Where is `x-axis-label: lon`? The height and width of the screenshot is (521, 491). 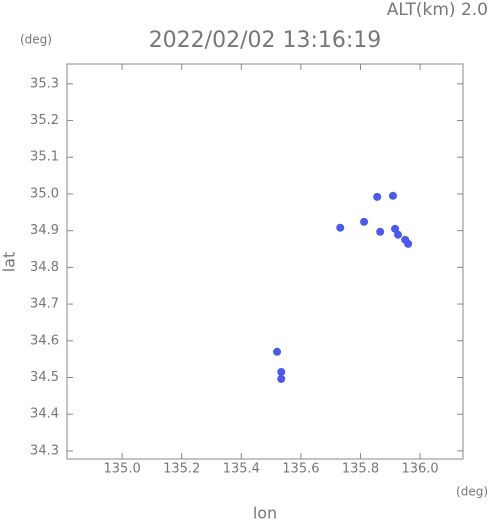
x-axis-label: lon is located at coordinates (265, 512).